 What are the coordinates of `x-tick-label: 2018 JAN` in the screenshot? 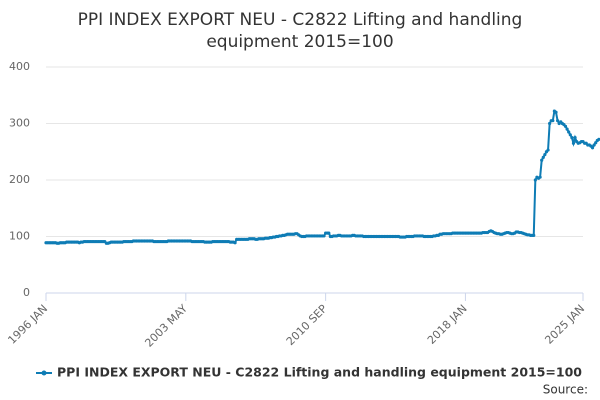 It's located at (447, 324).